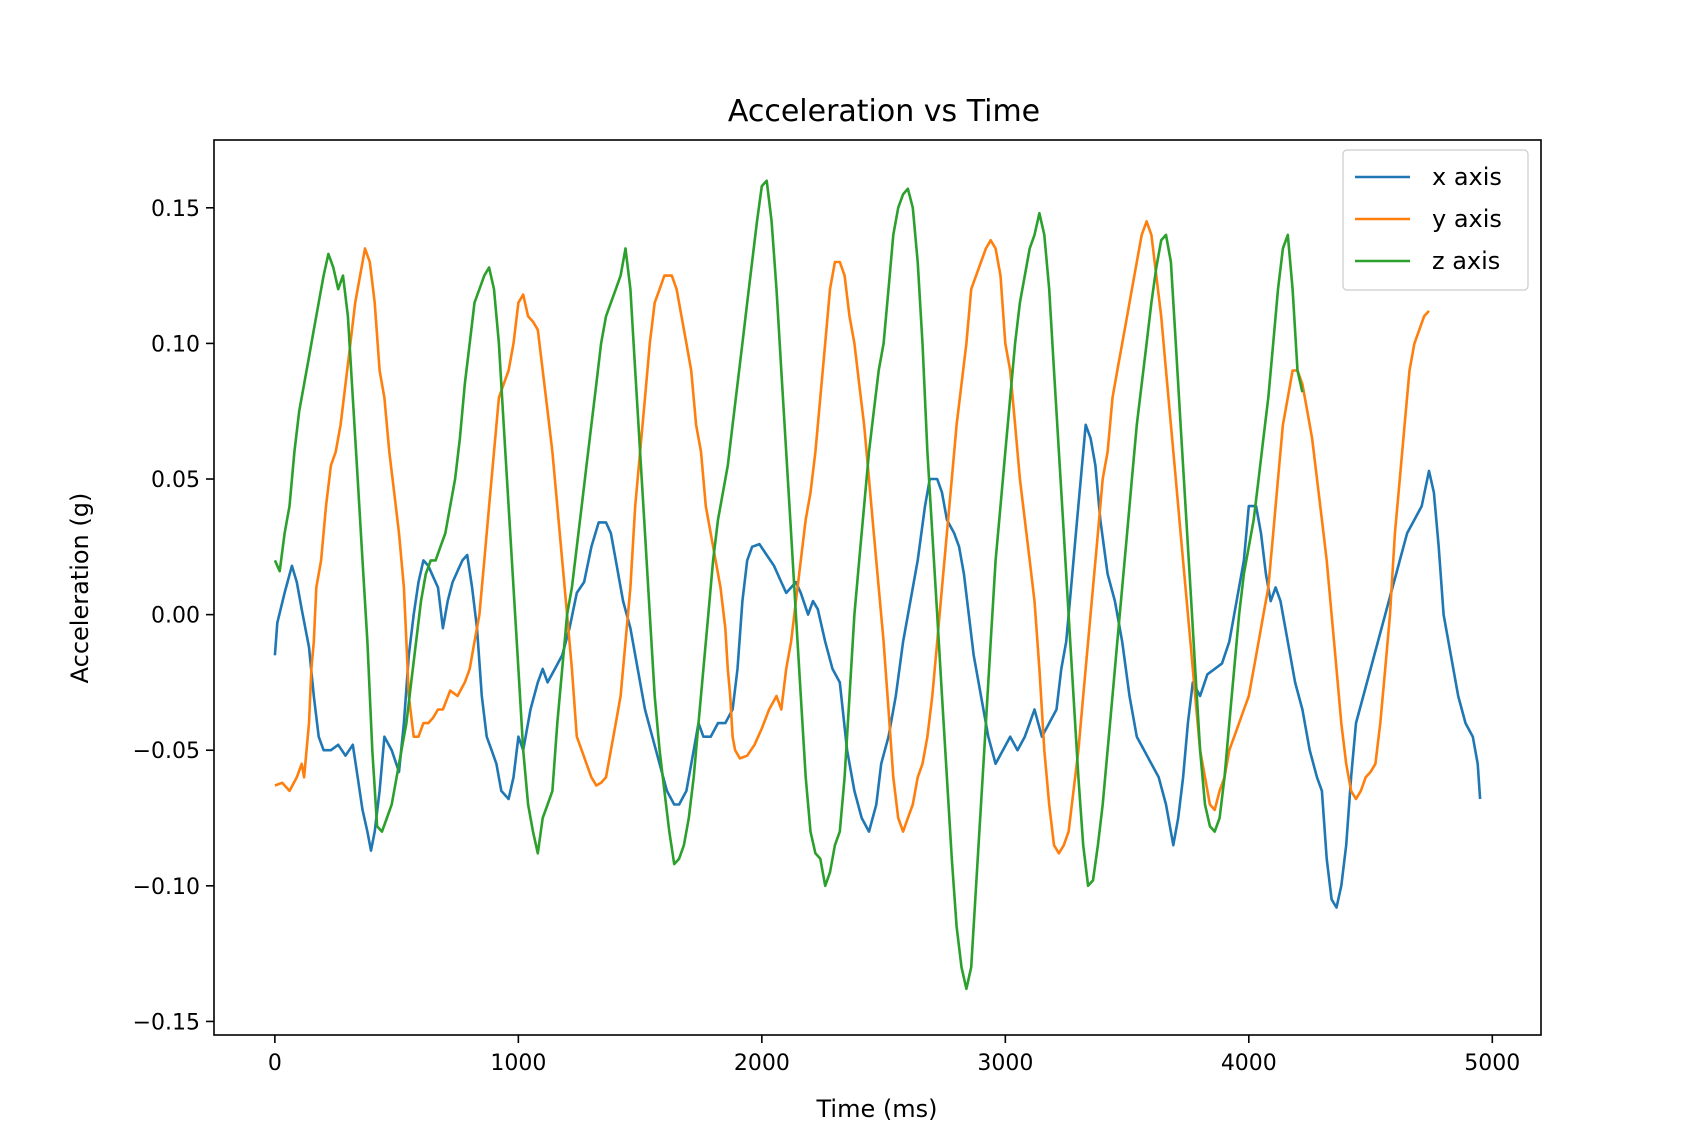 The height and width of the screenshot is (1146, 1686). What do you see at coordinates (175, 344) in the screenshot?
I see `y-tick-label: 0.10` at bounding box center [175, 344].